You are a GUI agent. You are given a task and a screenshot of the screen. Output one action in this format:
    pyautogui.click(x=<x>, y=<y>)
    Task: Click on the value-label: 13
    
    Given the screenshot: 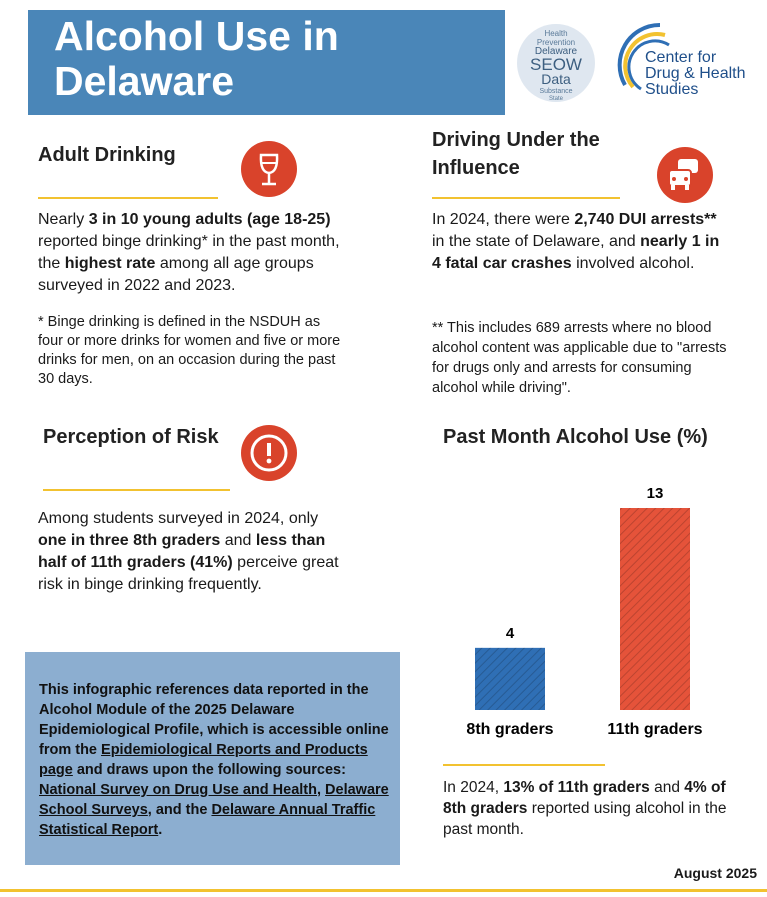 What is the action you would take?
    pyautogui.click(x=655, y=493)
    